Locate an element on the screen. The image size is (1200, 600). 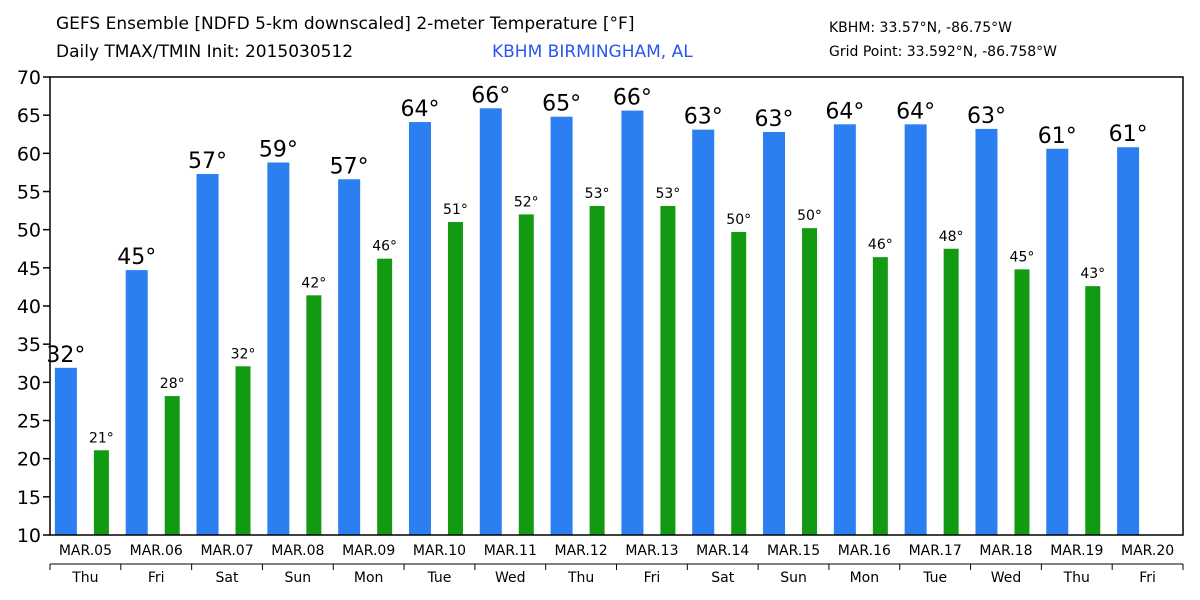
tmax-label: 64° is located at coordinates (419, 109).